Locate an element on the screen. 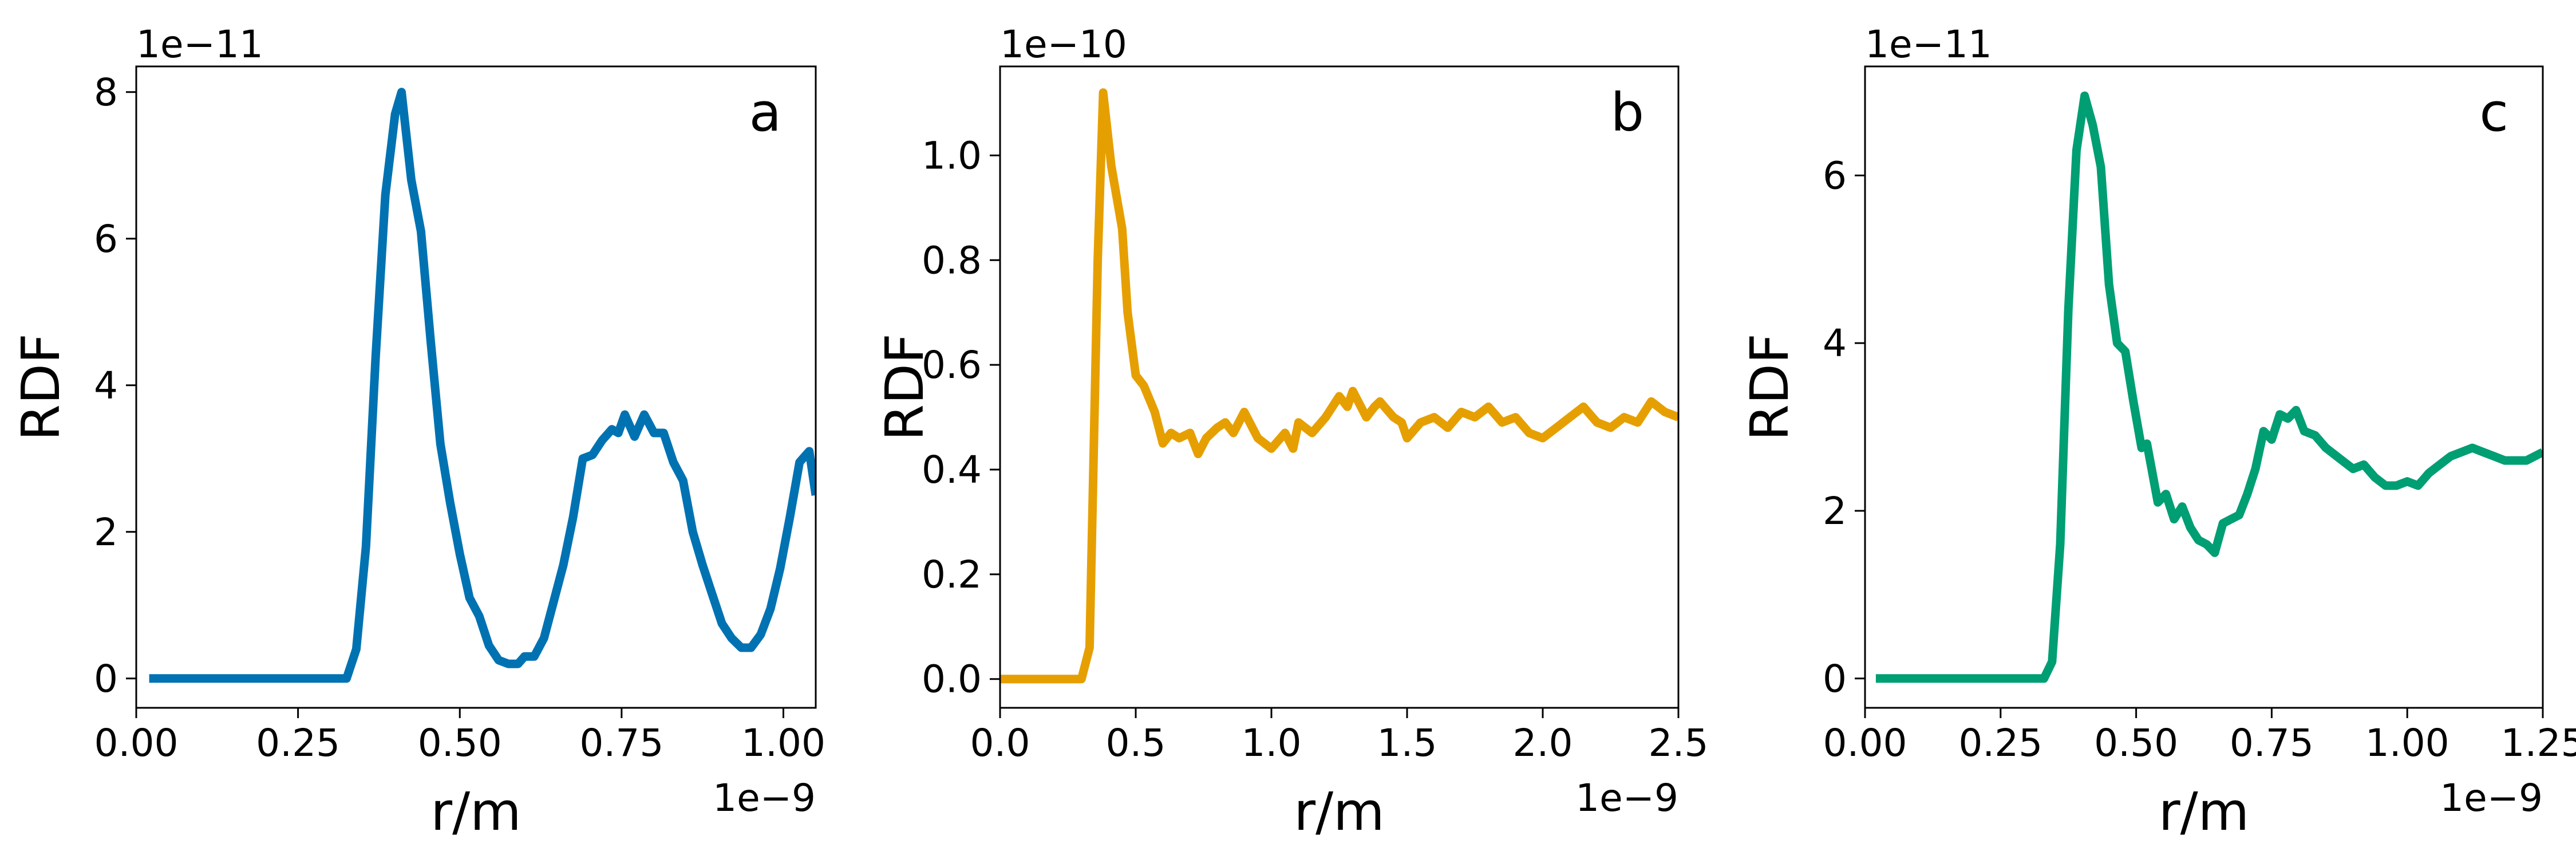  y-tick-label: 0.6 is located at coordinates (952, 365).